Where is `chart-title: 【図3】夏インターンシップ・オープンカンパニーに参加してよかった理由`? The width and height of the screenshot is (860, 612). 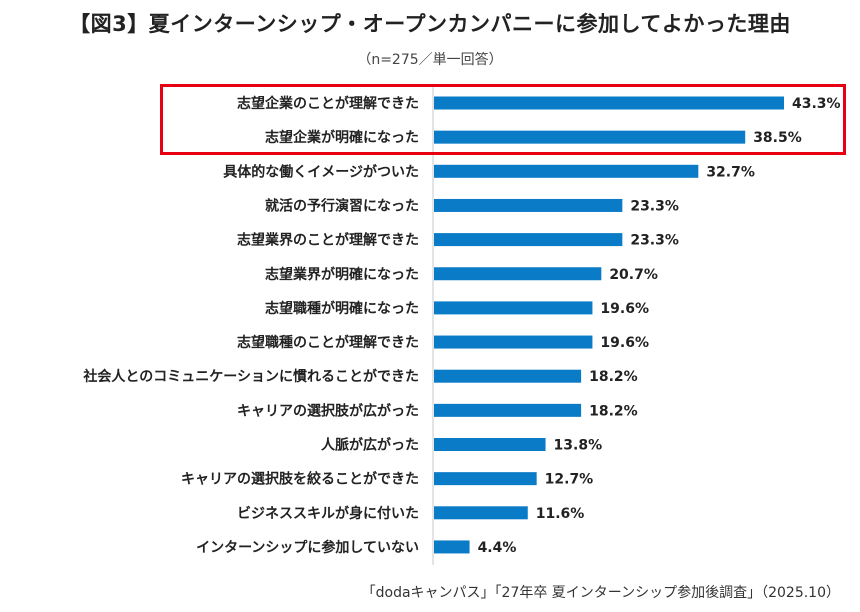
chart-title: 【図3】夏インターンシップ・オープンカンパニーに参加してよかった理由 is located at coordinates (430, 24).